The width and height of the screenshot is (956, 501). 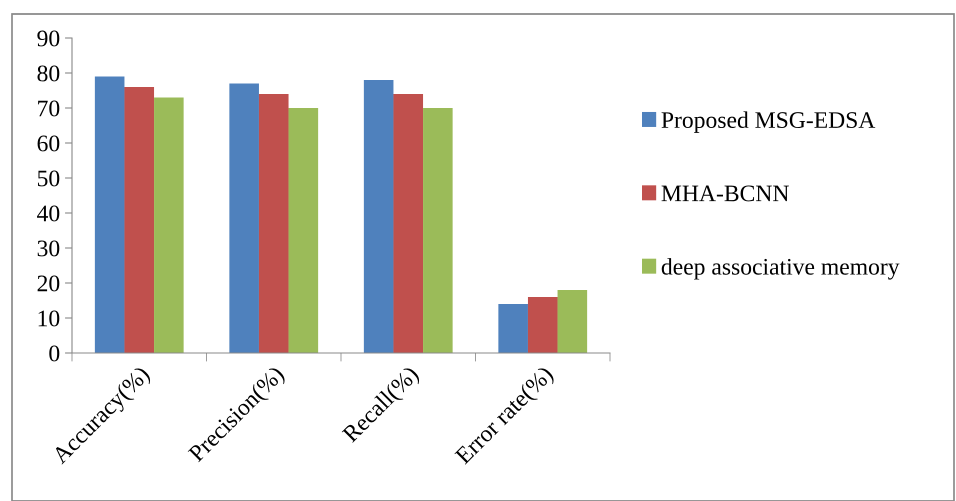 What do you see at coordinates (781, 269) in the screenshot?
I see `legend-label: deep associative memory` at bounding box center [781, 269].